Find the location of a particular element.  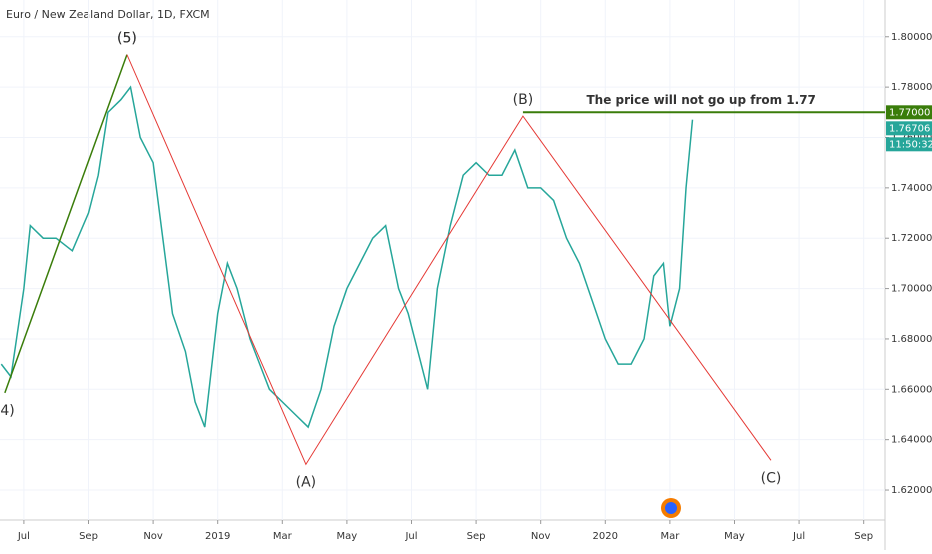

y-tick-label: 1.70000 is located at coordinates (911, 289).